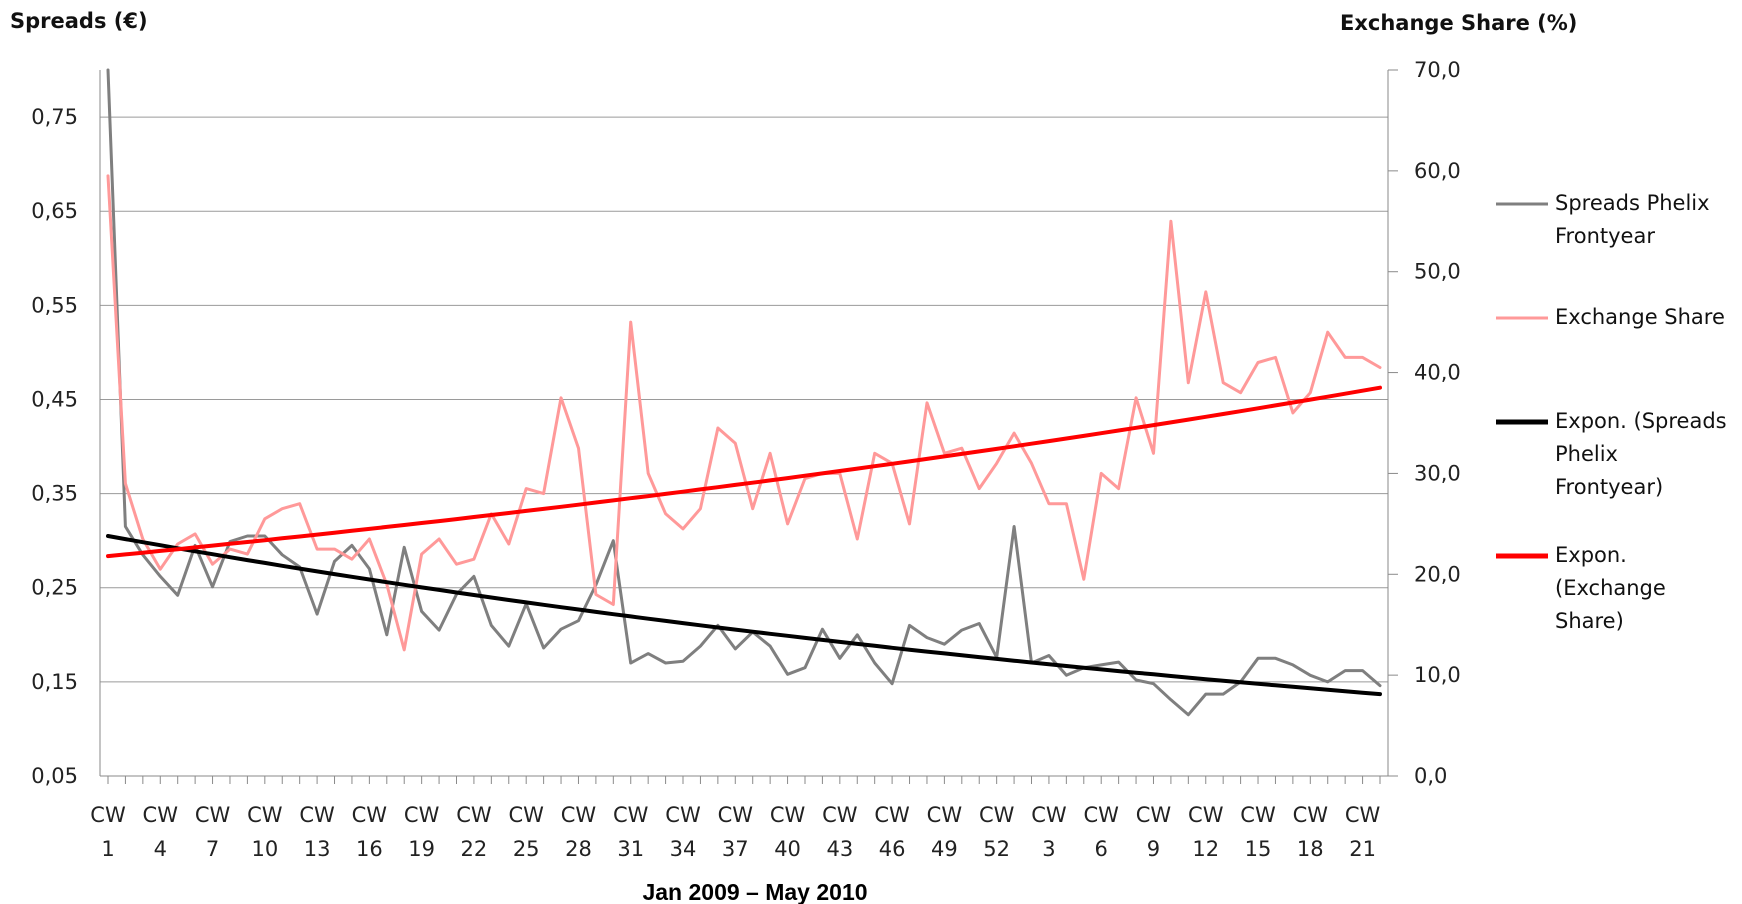 This screenshot has width=1742, height=904. Describe the element at coordinates (1609, 487) in the screenshot. I see `legend-label-2: Frontyear)` at that location.